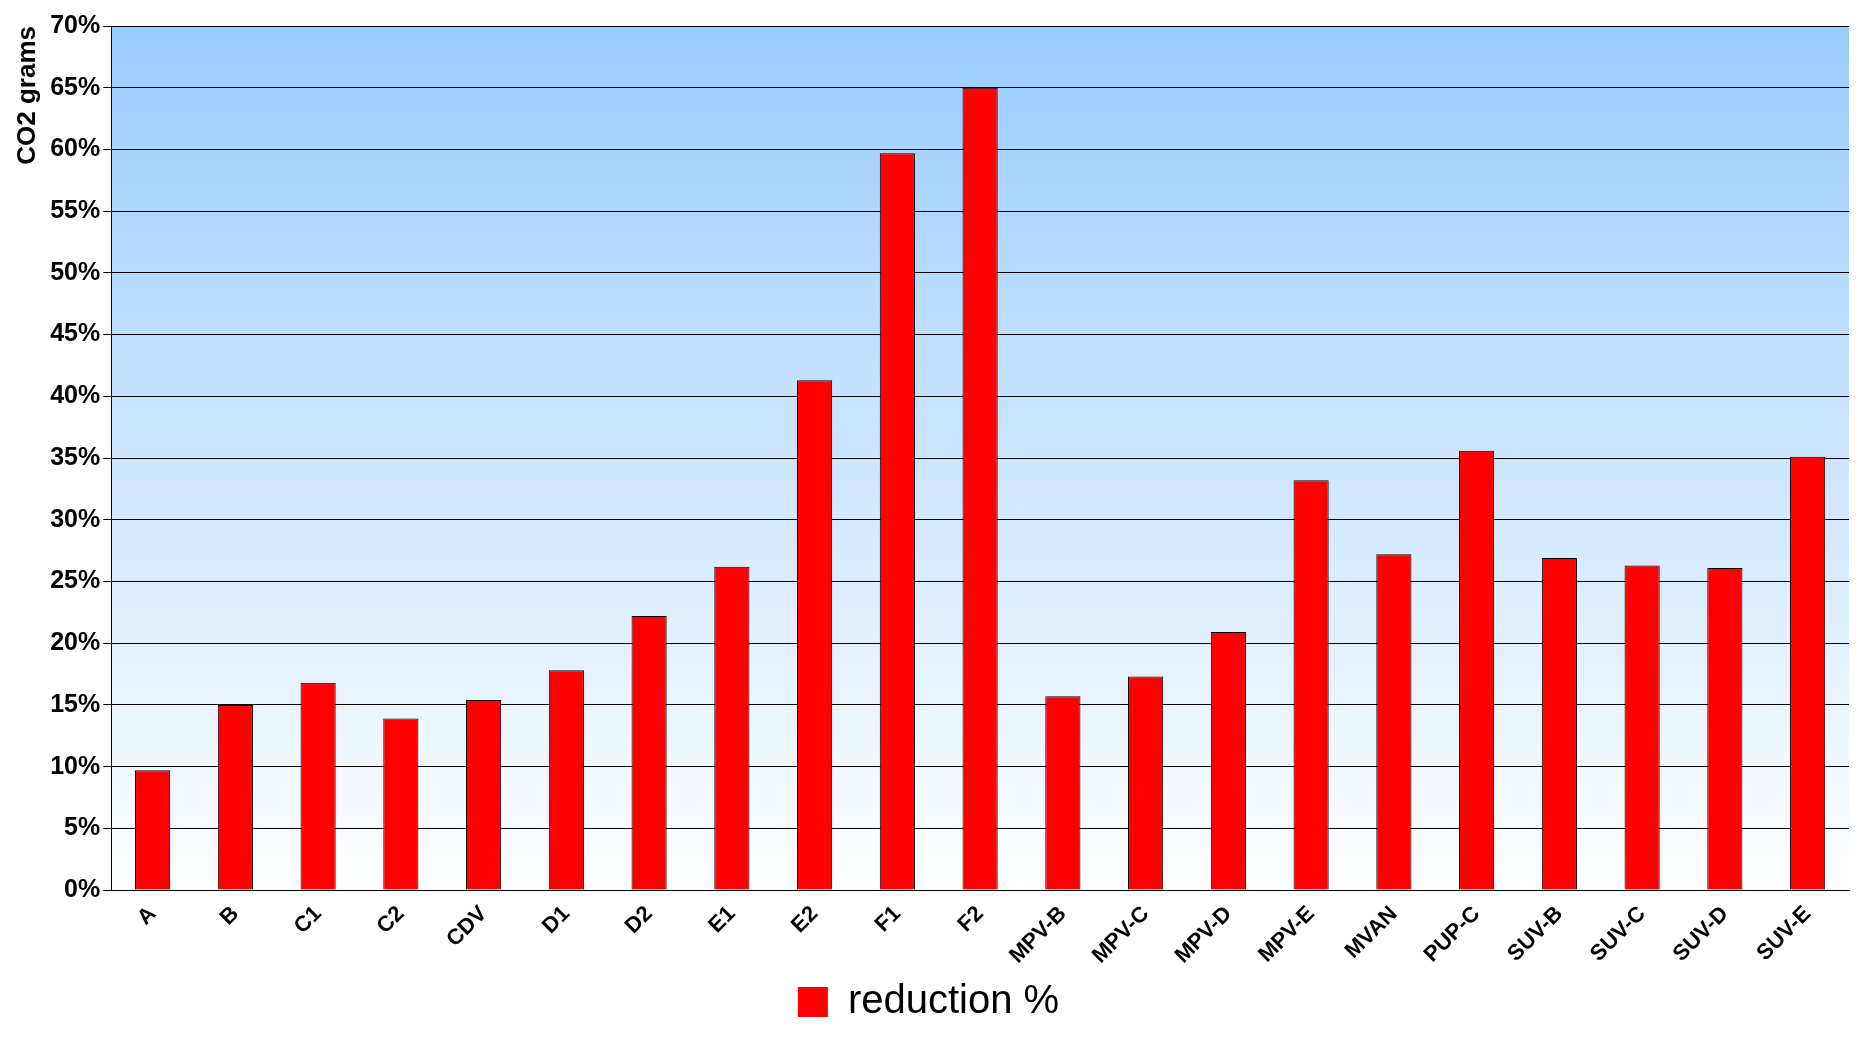  Describe the element at coordinates (75, 702) in the screenshot. I see `y-tick-label: 15%` at that location.